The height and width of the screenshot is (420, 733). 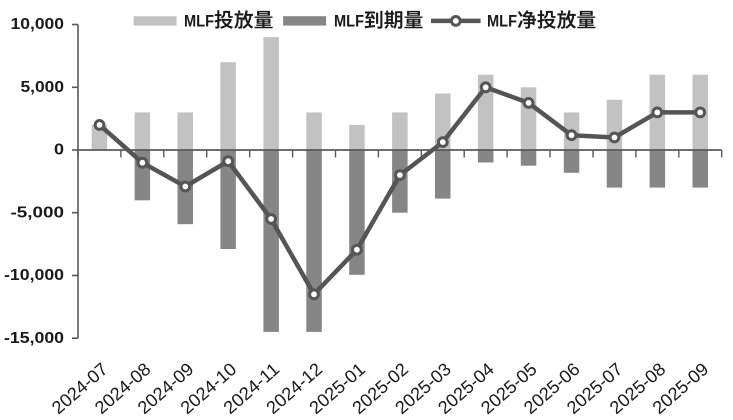 I want to click on svg-text: -10,000, so click(x=34, y=275).